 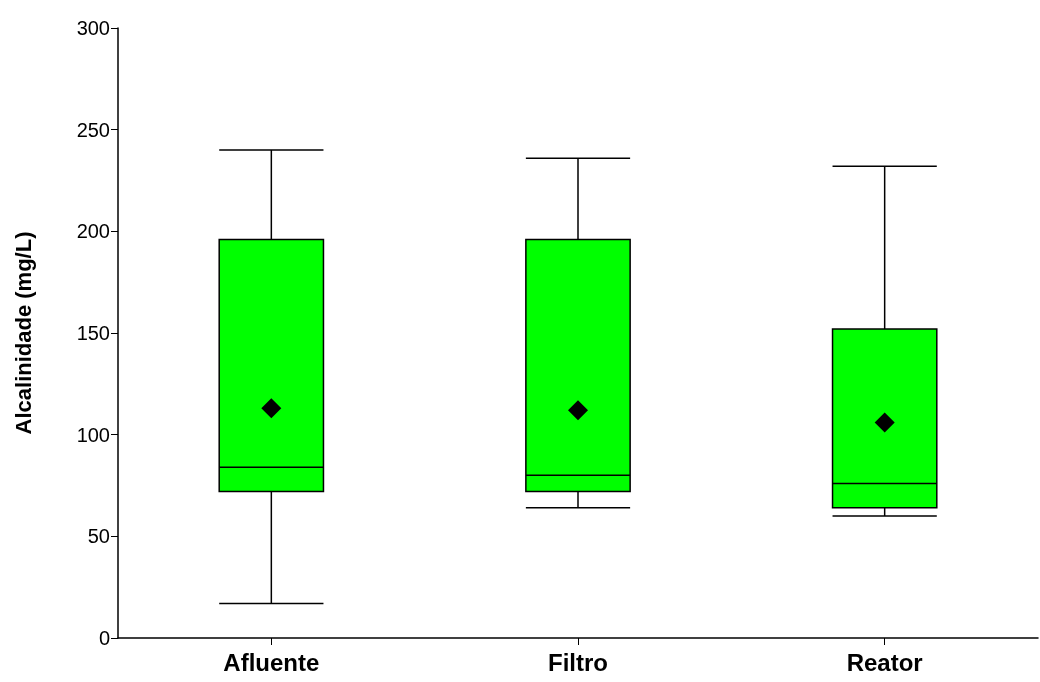 What do you see at coordinates (93, 129) in the screenshot?
I see `y-tick-label: 250` at bounding box center [93, 129].